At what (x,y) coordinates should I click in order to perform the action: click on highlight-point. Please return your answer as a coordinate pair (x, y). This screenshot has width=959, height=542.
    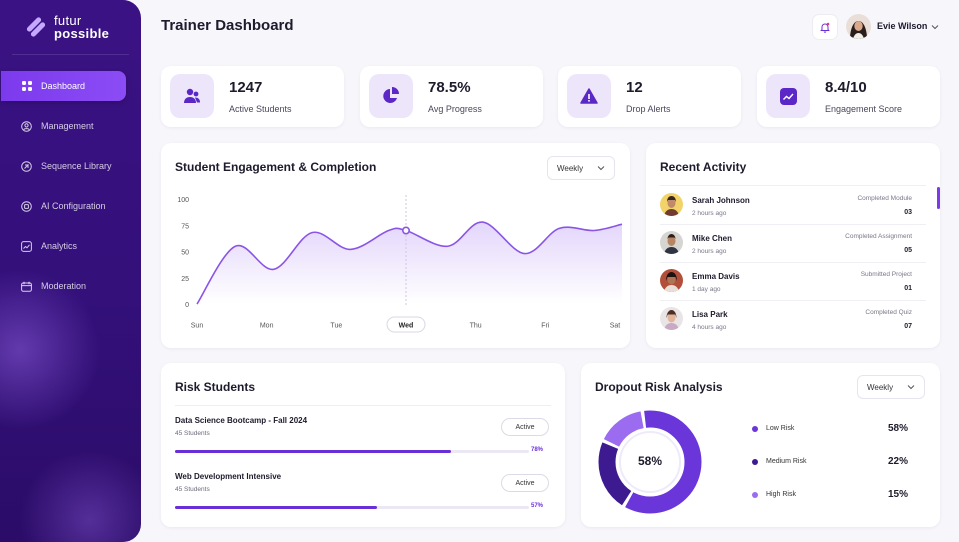
    Looking at the image, I should click on (406, 230).